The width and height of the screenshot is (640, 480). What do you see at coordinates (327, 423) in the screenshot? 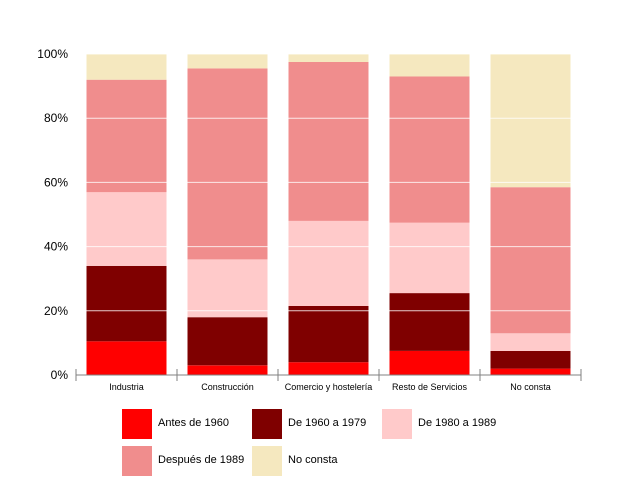
I see `legend-label: De 1960 a 1979` at bounding box center [327, 423].